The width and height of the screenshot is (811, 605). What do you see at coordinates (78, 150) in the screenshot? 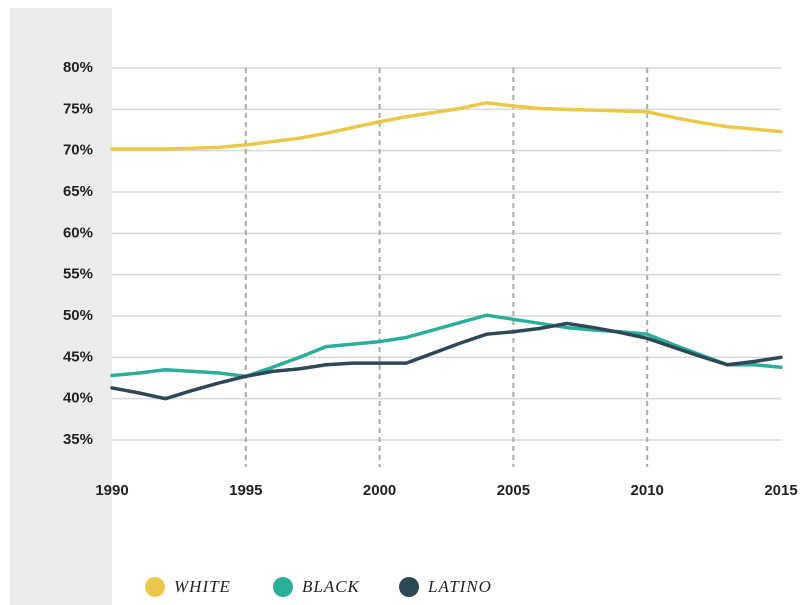
I see `y-tick-label: 70%` at bounding box center [78, 150].